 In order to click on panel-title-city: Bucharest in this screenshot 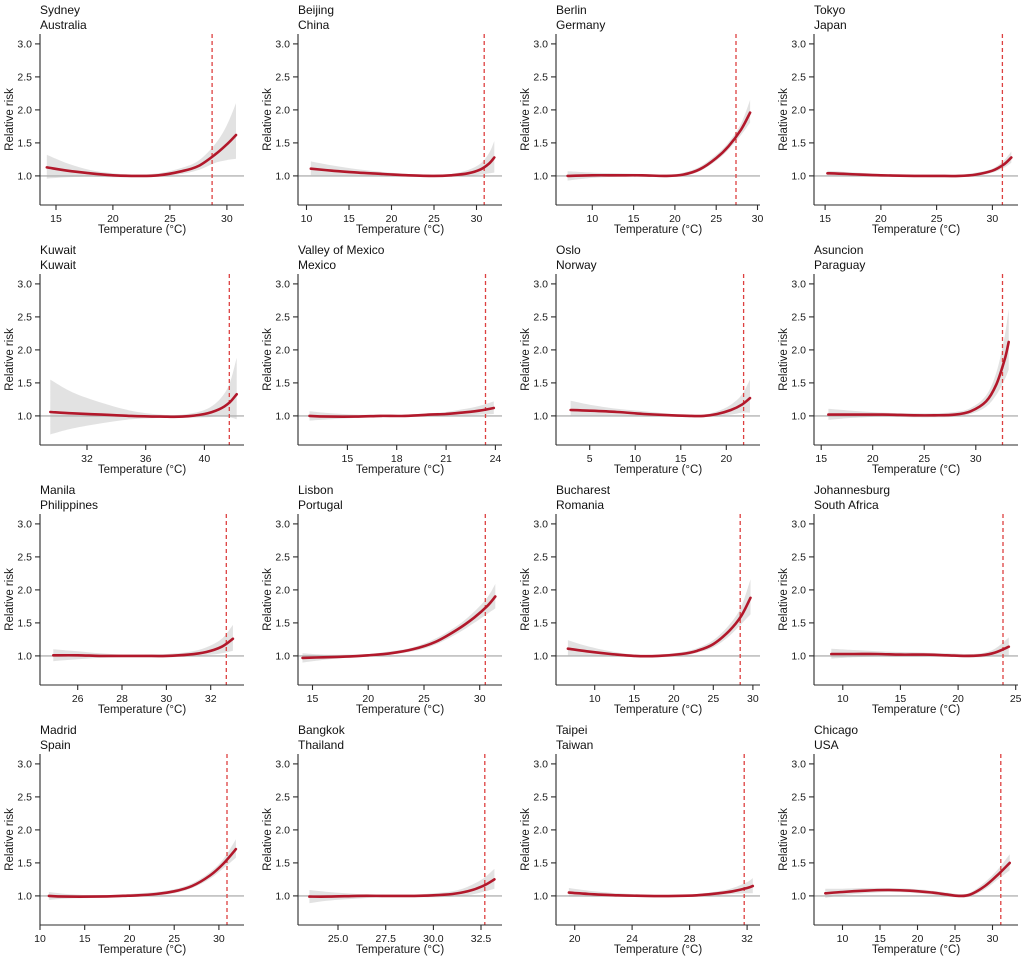, I will do `click(583, 490)`.